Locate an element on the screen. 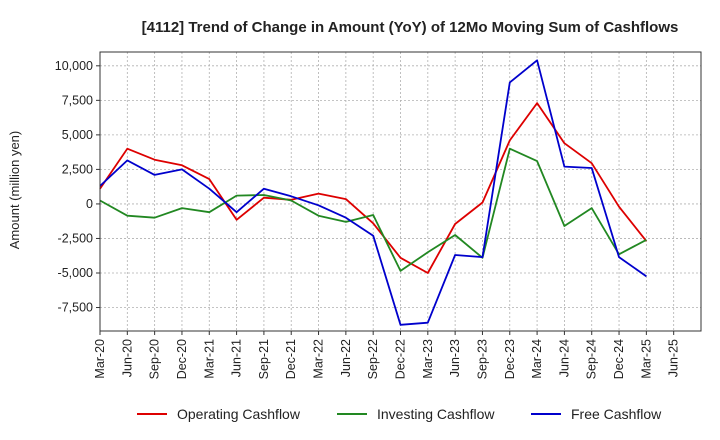  y-tick-label: 10,000 is located at coordinates (74, 66).